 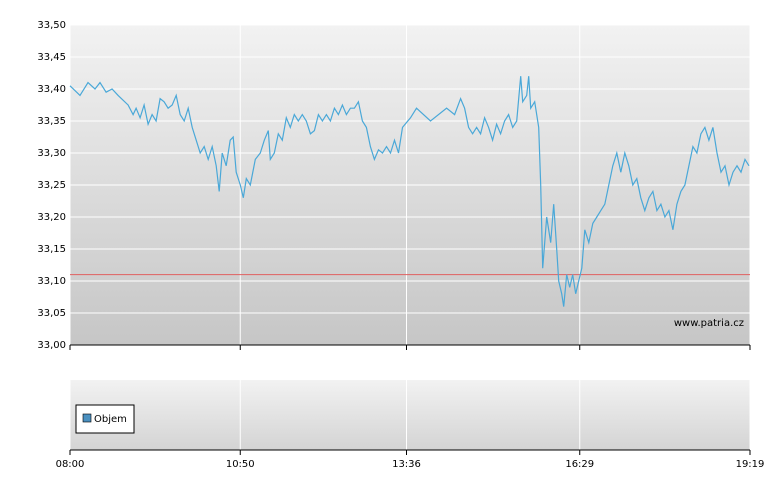 I want to click on y-tick-label: 33,00, so click(x=51, y=345).